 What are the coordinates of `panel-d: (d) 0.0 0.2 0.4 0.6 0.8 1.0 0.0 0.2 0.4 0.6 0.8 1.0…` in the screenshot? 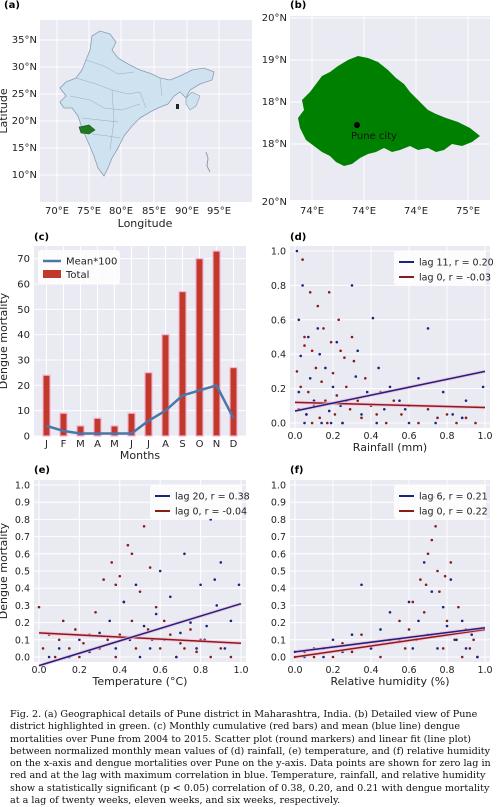 It's located at (382, 343).